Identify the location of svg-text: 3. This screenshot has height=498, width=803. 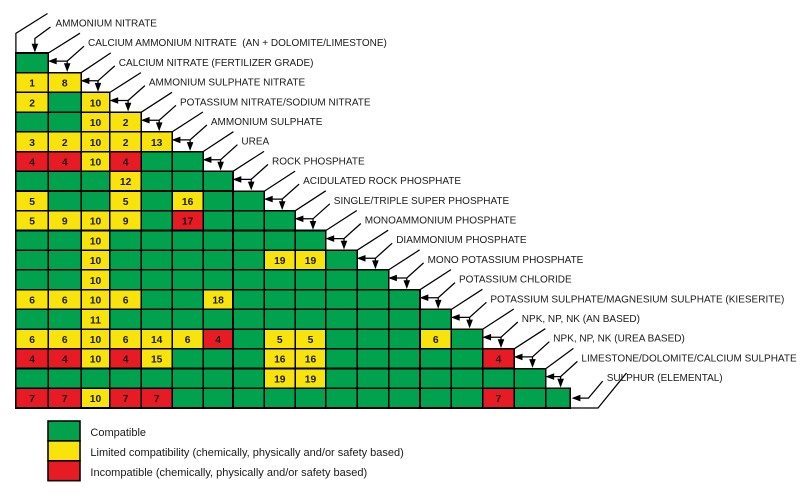
(32, 143).